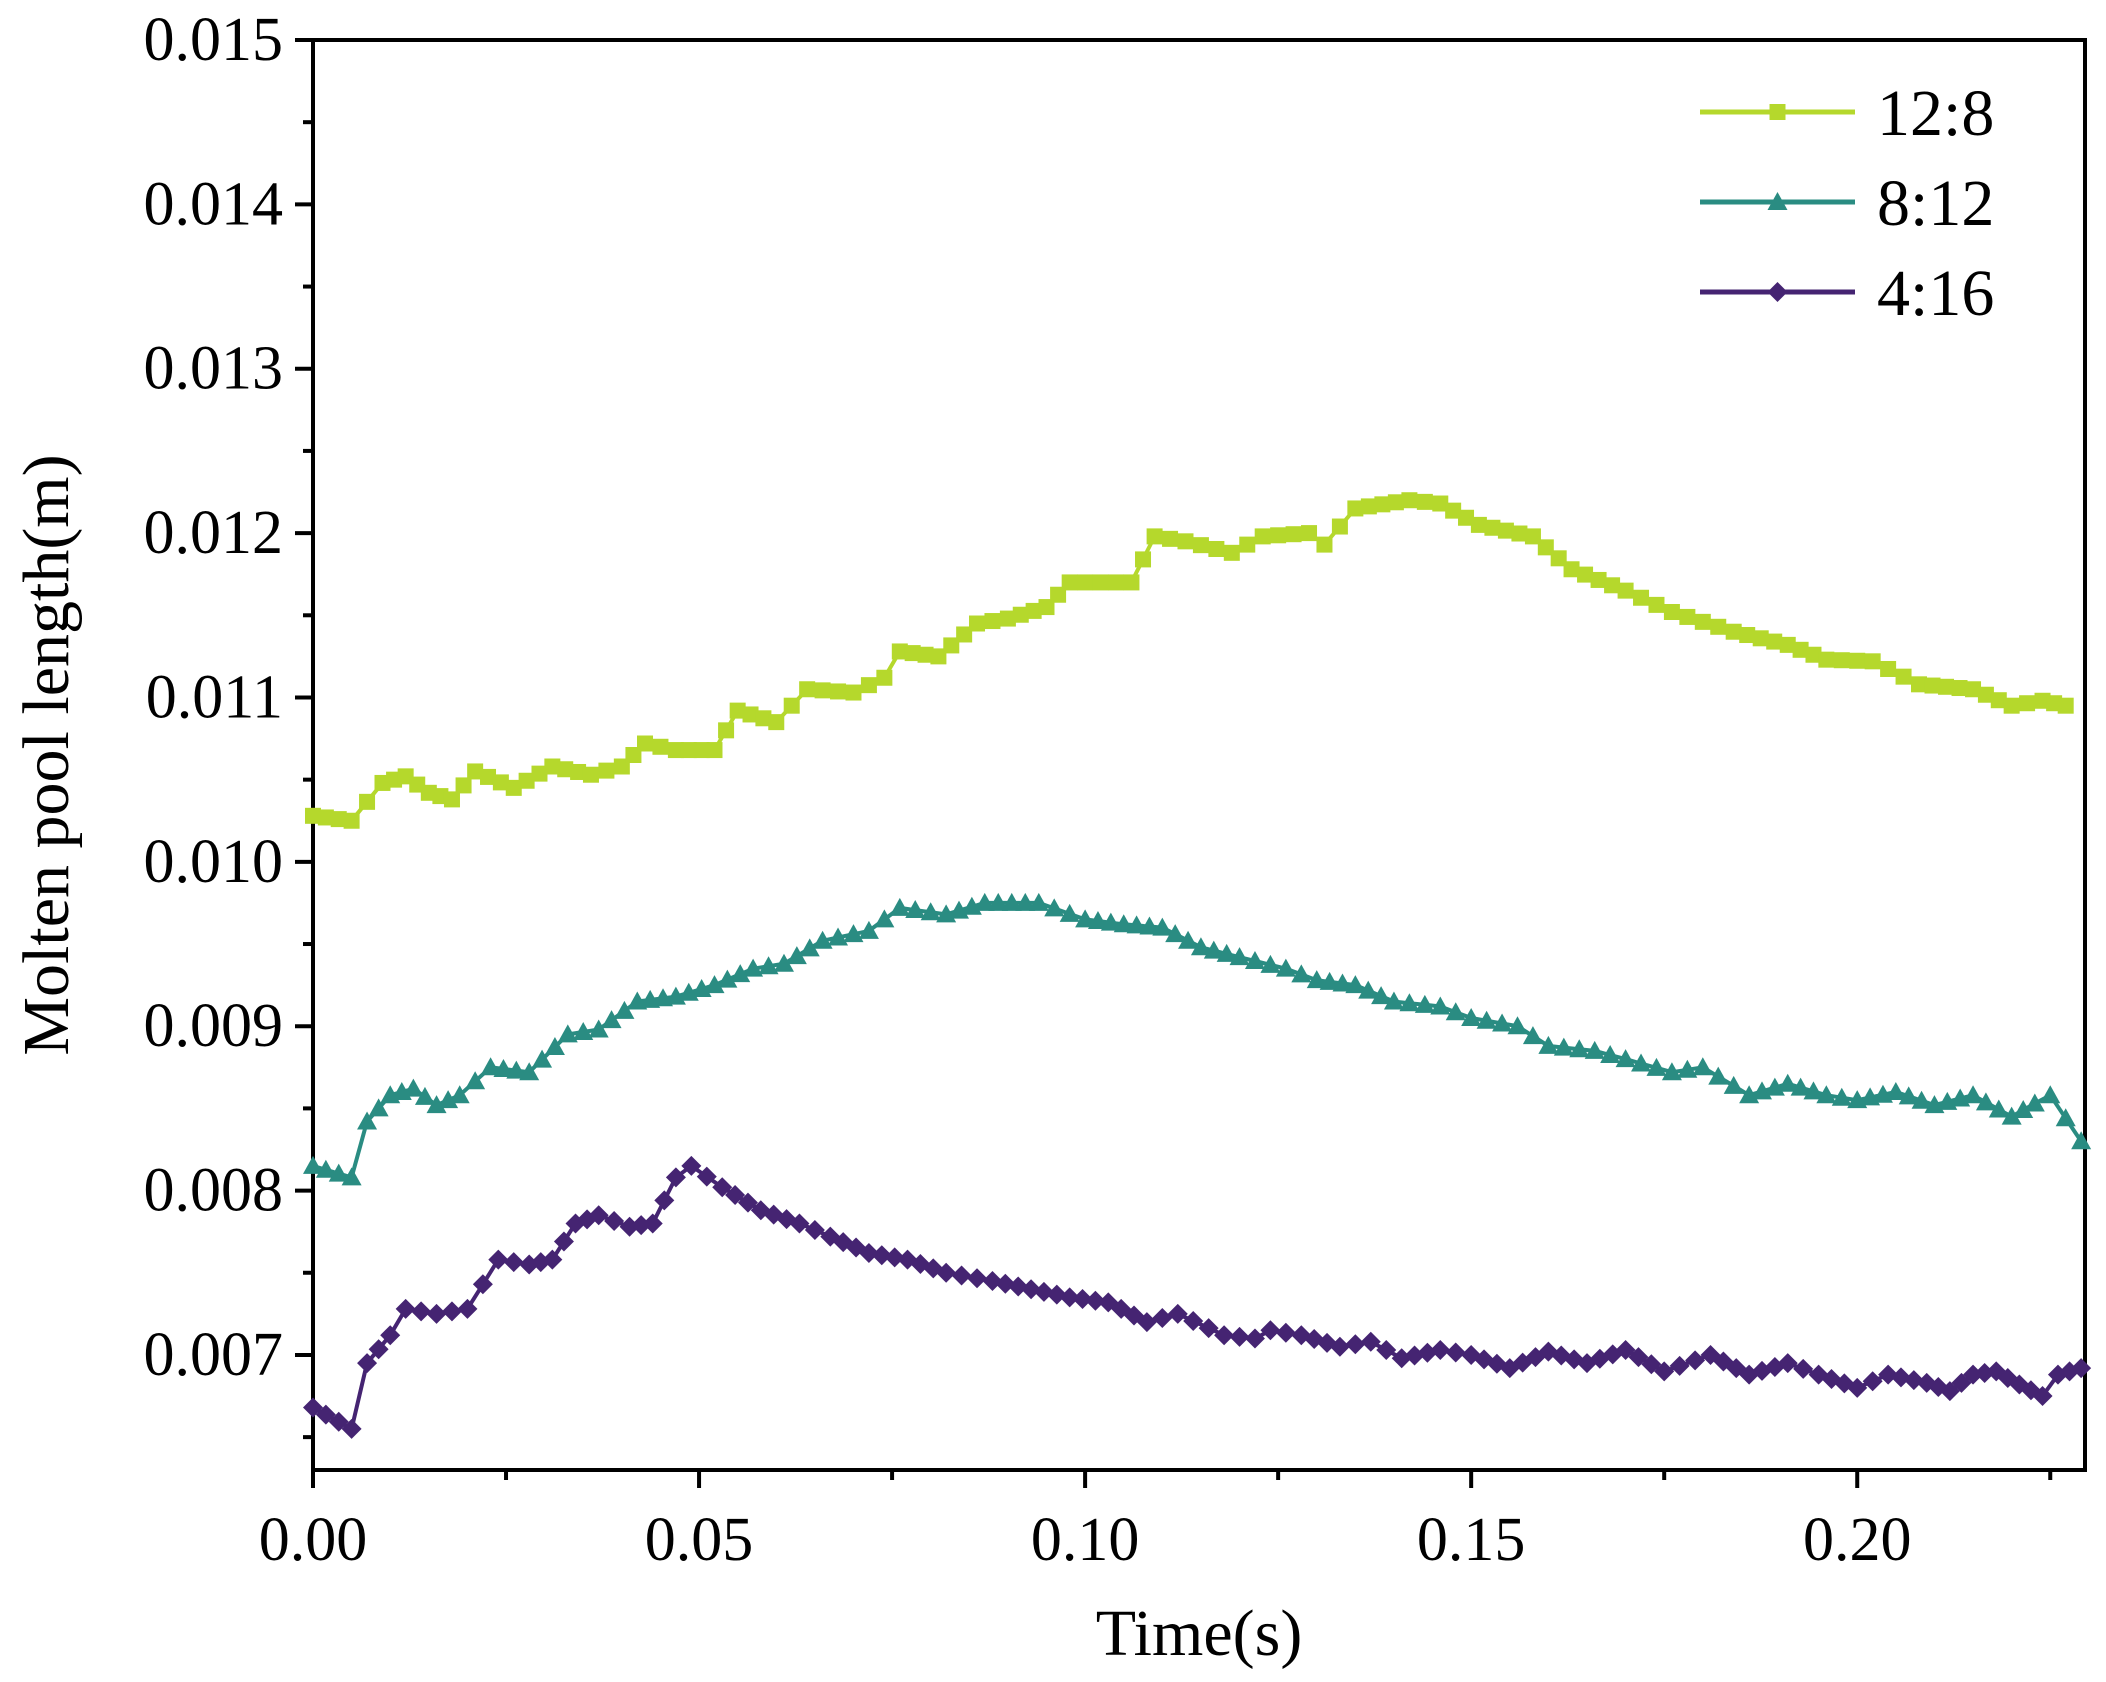  I want to click on y-tick-label: 0.008, so click(214, 1191).